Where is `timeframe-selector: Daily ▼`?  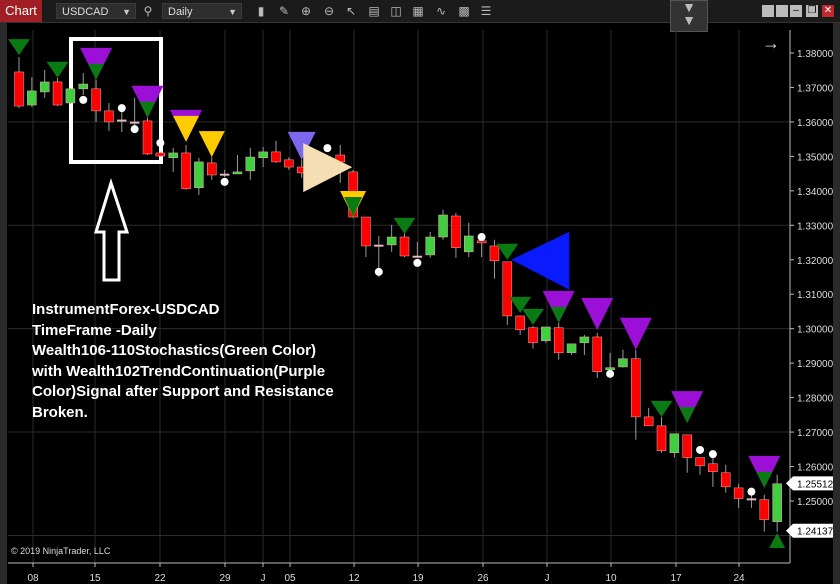
timeframe-selector: Daily ▼ is located at coordinates (202, 11).